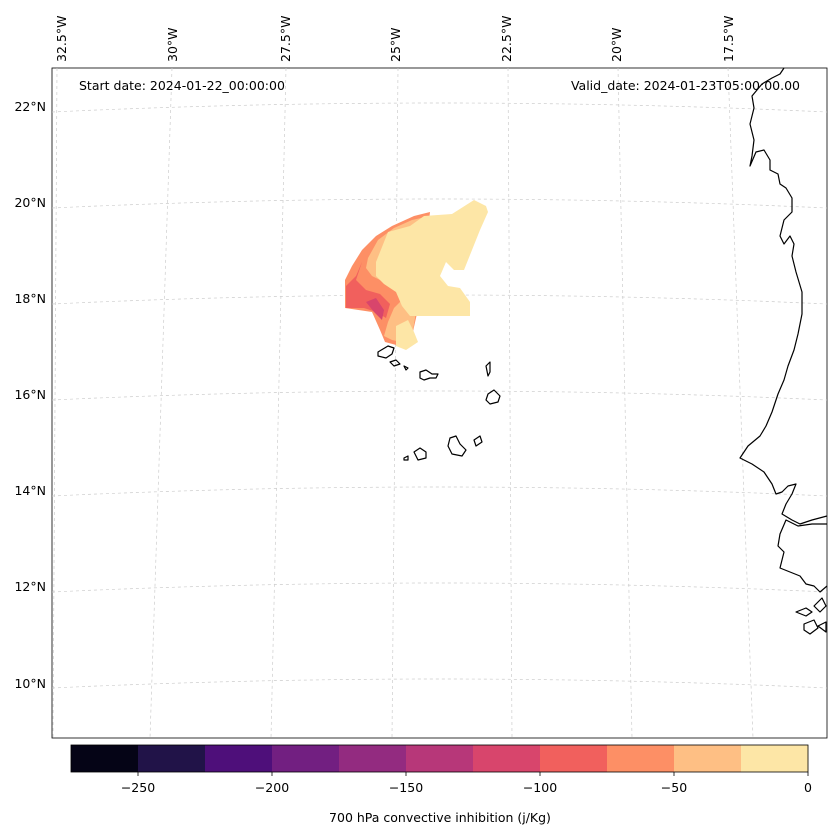 The width and height of the screenshot is (837, 836). What do you see at coordinates (395, 44) in the screenshot?
I see `lon-label-25w: 25°W` at bounding box center [395, 44].